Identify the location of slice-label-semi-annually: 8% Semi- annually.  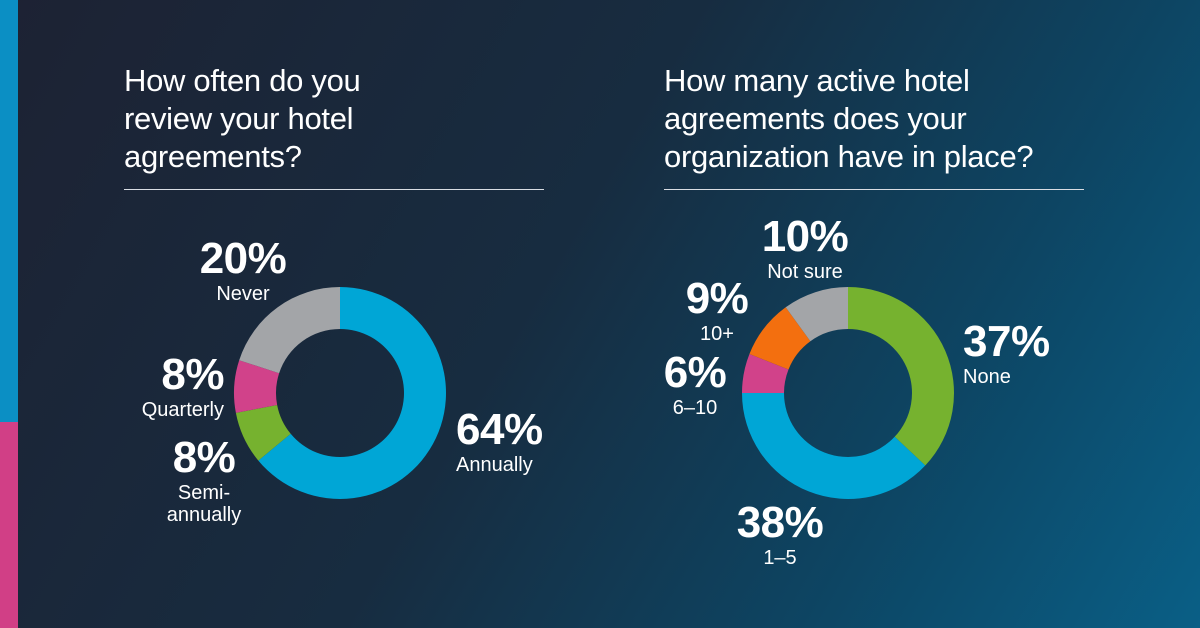
(204, 480).